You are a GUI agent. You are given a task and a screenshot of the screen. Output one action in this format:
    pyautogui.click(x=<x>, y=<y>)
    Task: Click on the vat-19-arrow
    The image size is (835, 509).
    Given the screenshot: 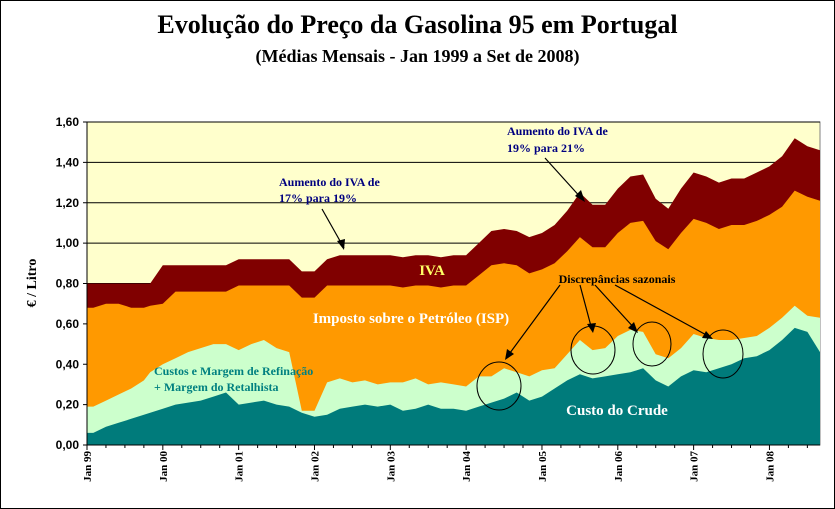 What is the action you would take?
    pyautogui.click(x=564, y=179)
    